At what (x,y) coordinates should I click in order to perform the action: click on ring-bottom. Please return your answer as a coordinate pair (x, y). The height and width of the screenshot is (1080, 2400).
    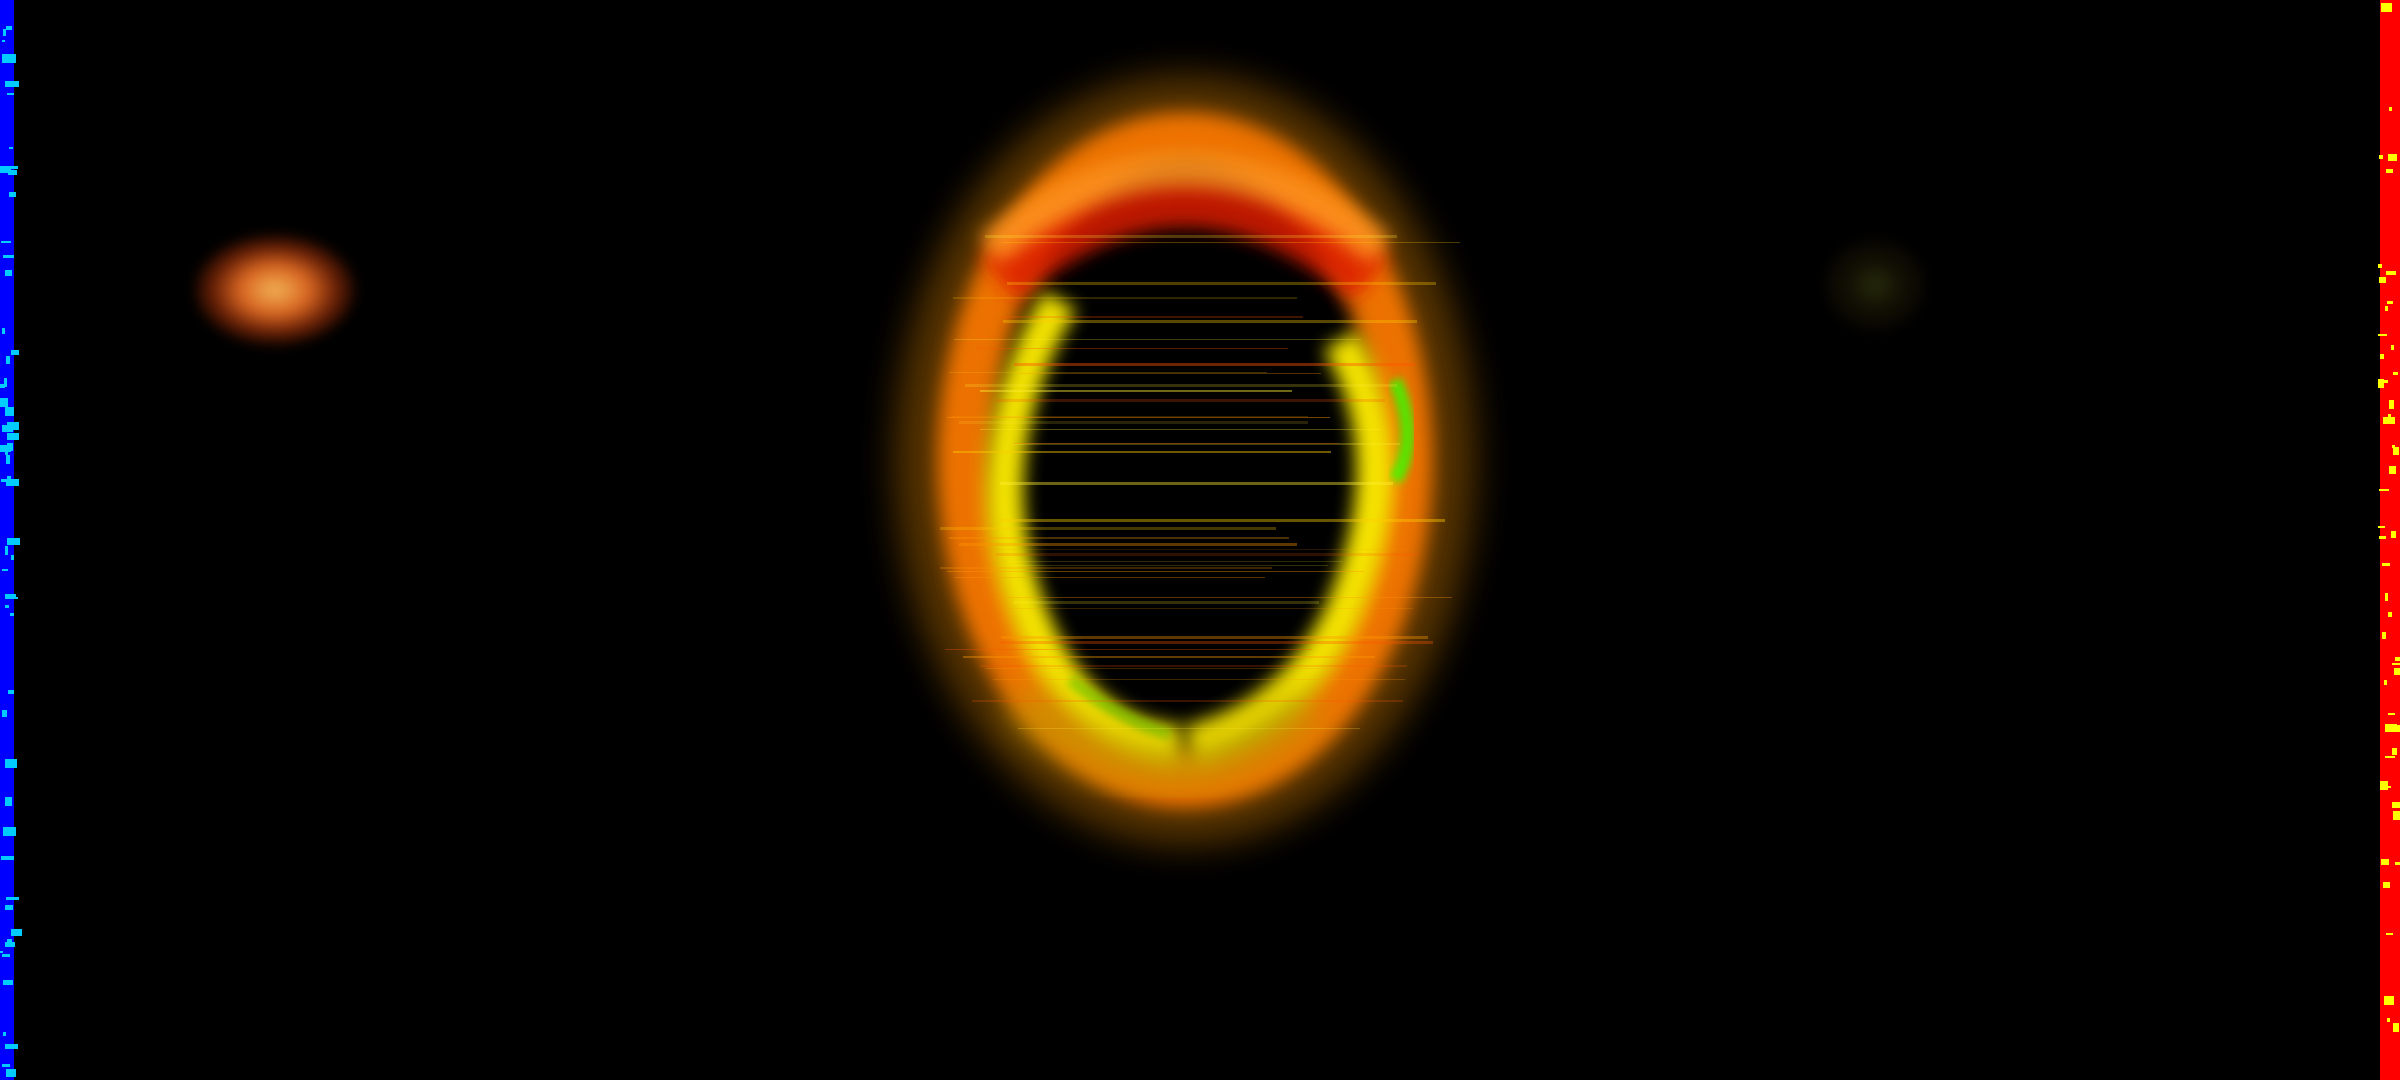
    Looking at the image, I should click on (1166, 734).